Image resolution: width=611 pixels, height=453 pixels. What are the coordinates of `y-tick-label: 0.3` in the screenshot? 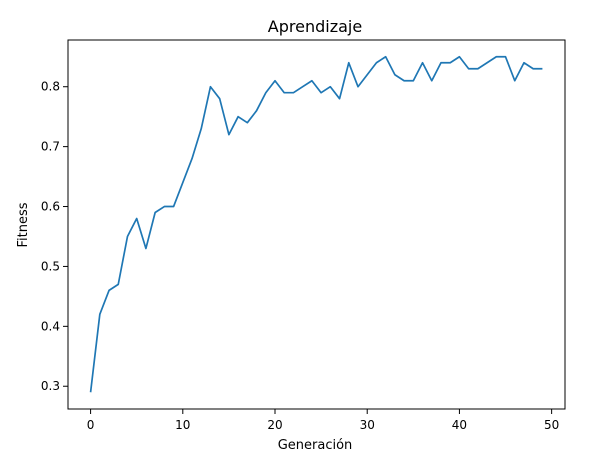 It's located at (50, 386).